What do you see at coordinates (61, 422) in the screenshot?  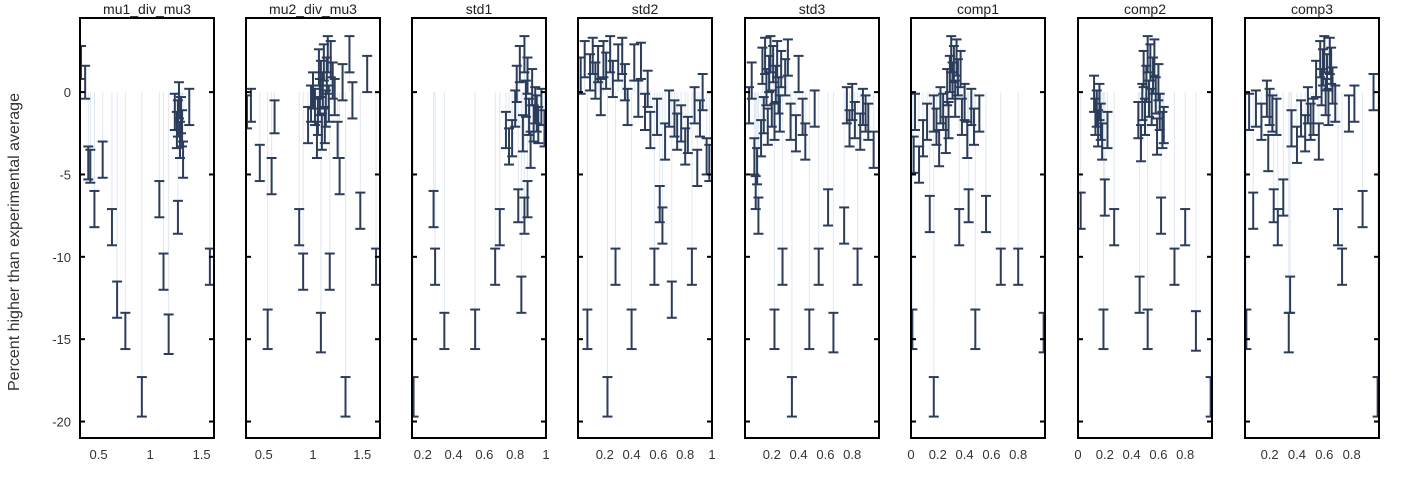 I see `y-tick-label: -20` at bounding box center [61, 422].